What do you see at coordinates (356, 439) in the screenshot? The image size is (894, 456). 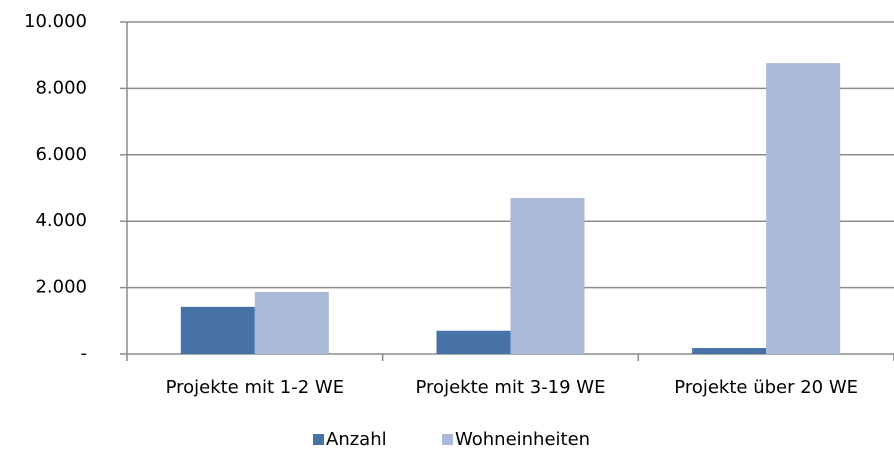 I see `legend-label: Anzahl` at bounding box center [356, 439].